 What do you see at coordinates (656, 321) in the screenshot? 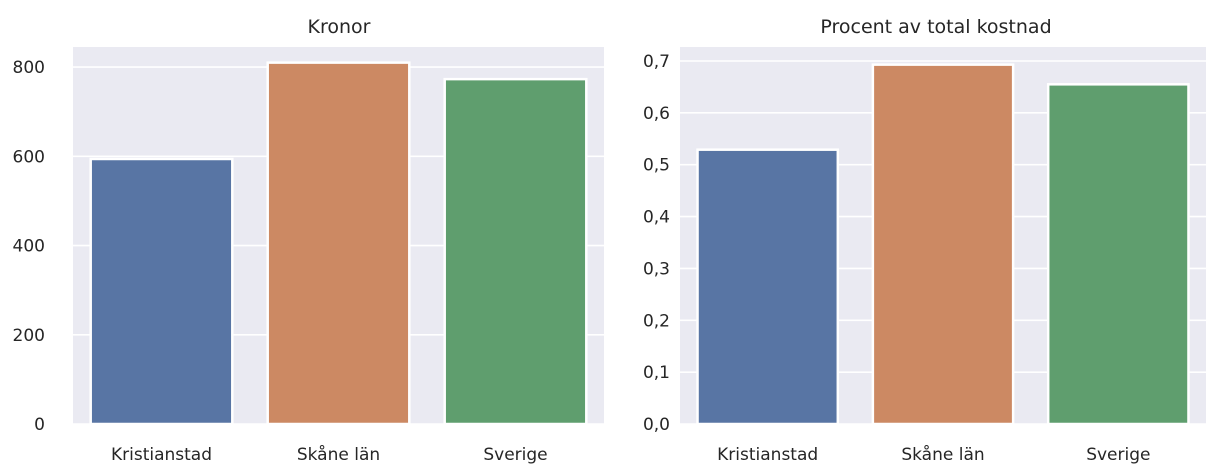
I see `y-tick-label: 0,2` at bounding box center [656, 321].